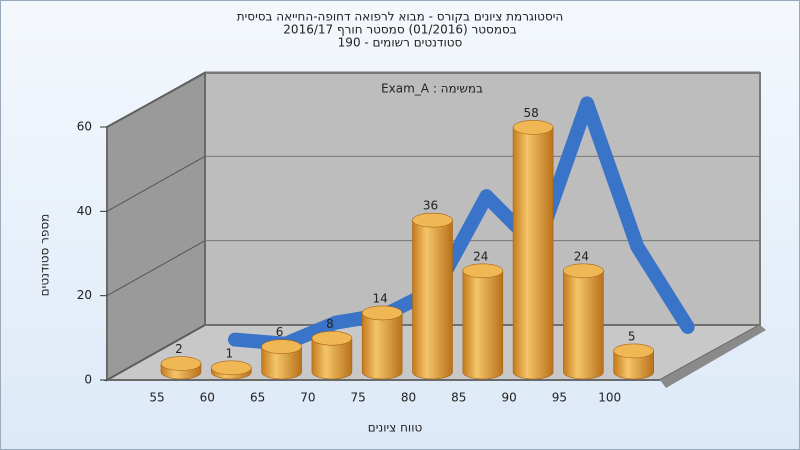 This screenshot has height=450, width=800. What do you see at coordinates (179, 349) in the screenshot?
I see `value-label: 2` at bounding box center [179, 349].